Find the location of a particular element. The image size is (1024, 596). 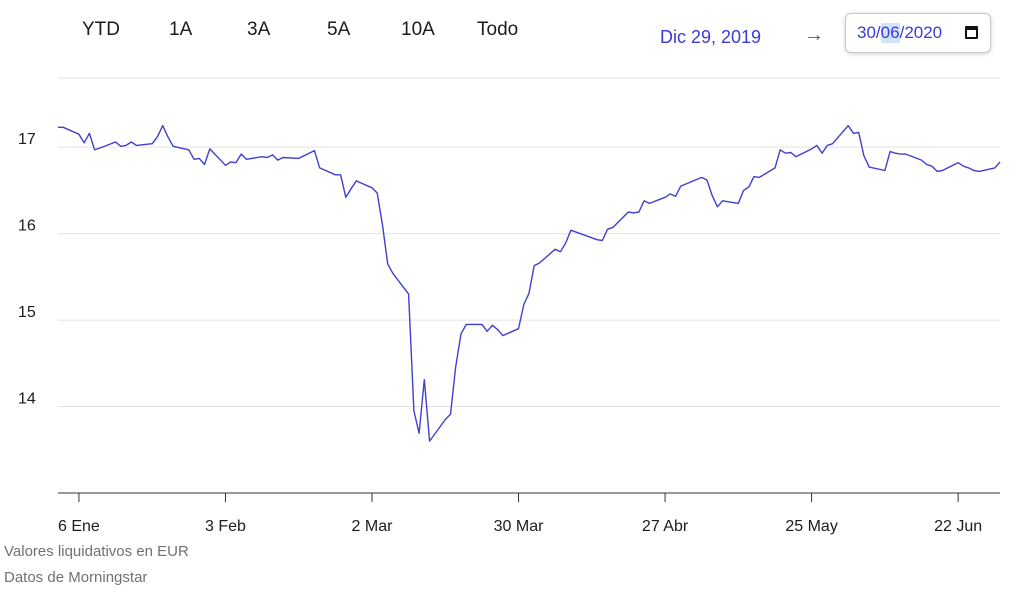

x-axis-ticks: 6 Ene 3 Feb 2 Mar 30 Mar 27 Abr 25 May 22 Jun is located at coordinates (529, 513).